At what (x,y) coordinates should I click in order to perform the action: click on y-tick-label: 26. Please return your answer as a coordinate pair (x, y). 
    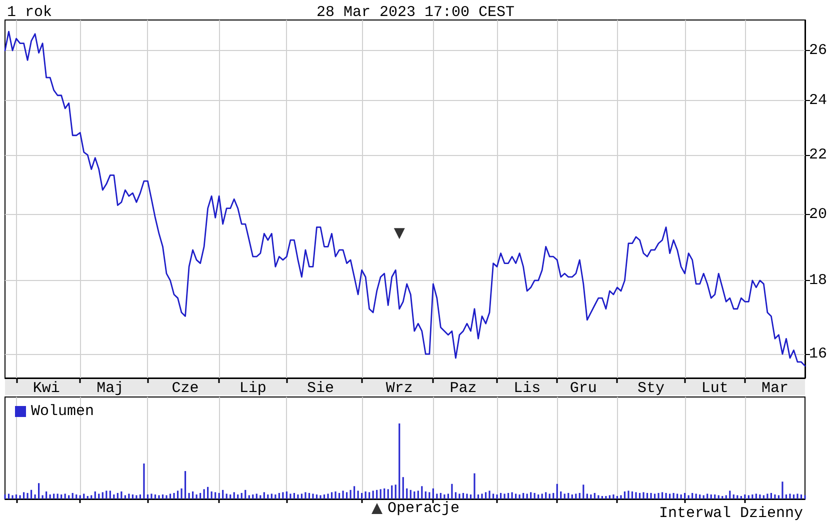
    Looking at the image, I should click on (818, 51).